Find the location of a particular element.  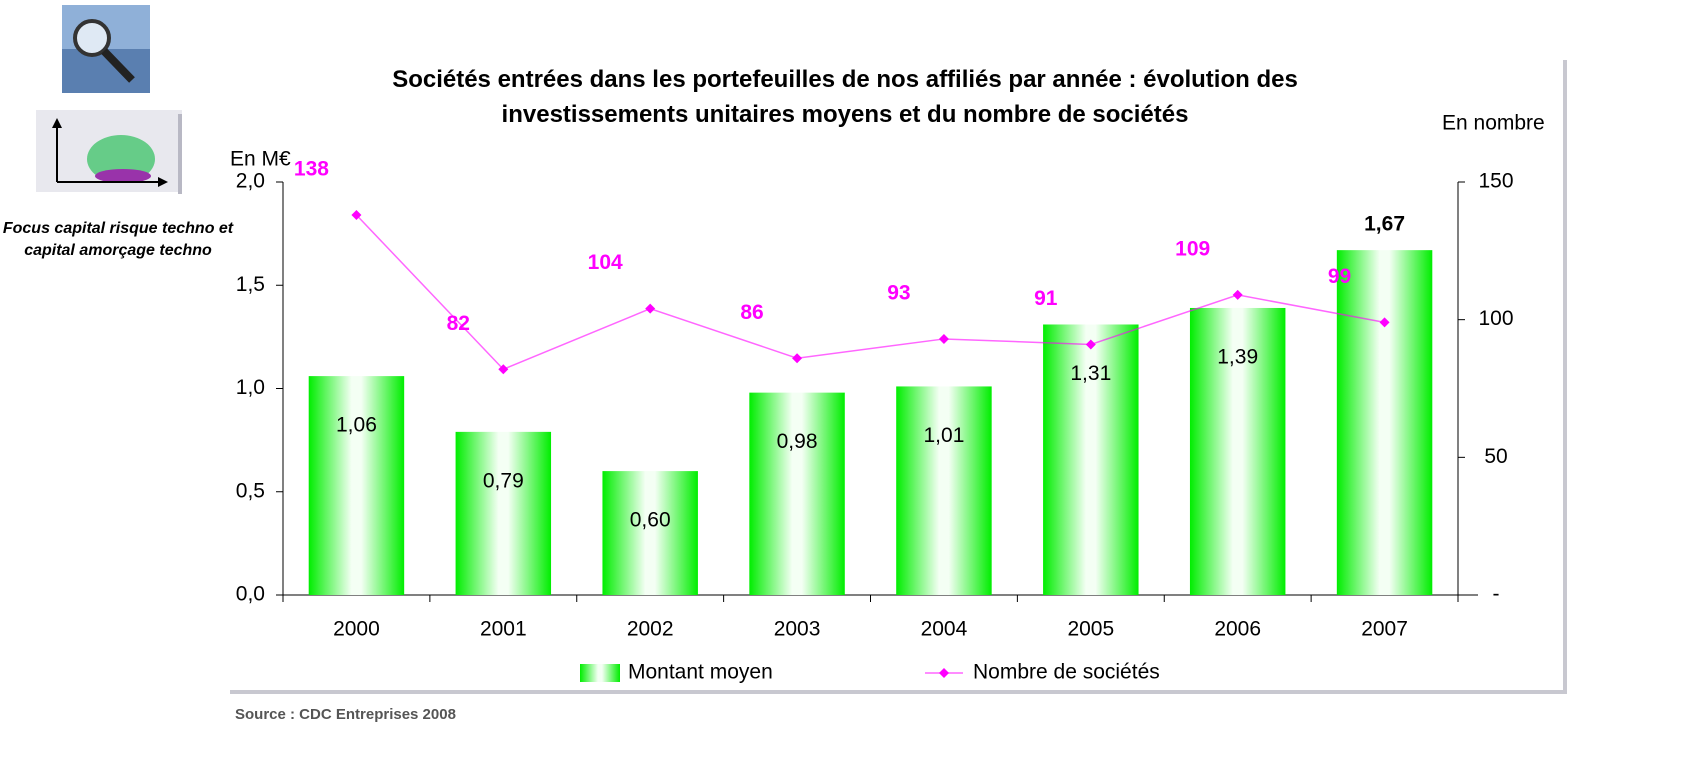

x-tick-label: 2006 is located at coordinates (1237, 629).